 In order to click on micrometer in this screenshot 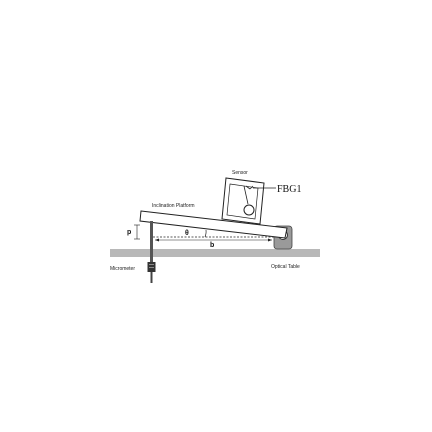, I will do `click(151, 252)`.